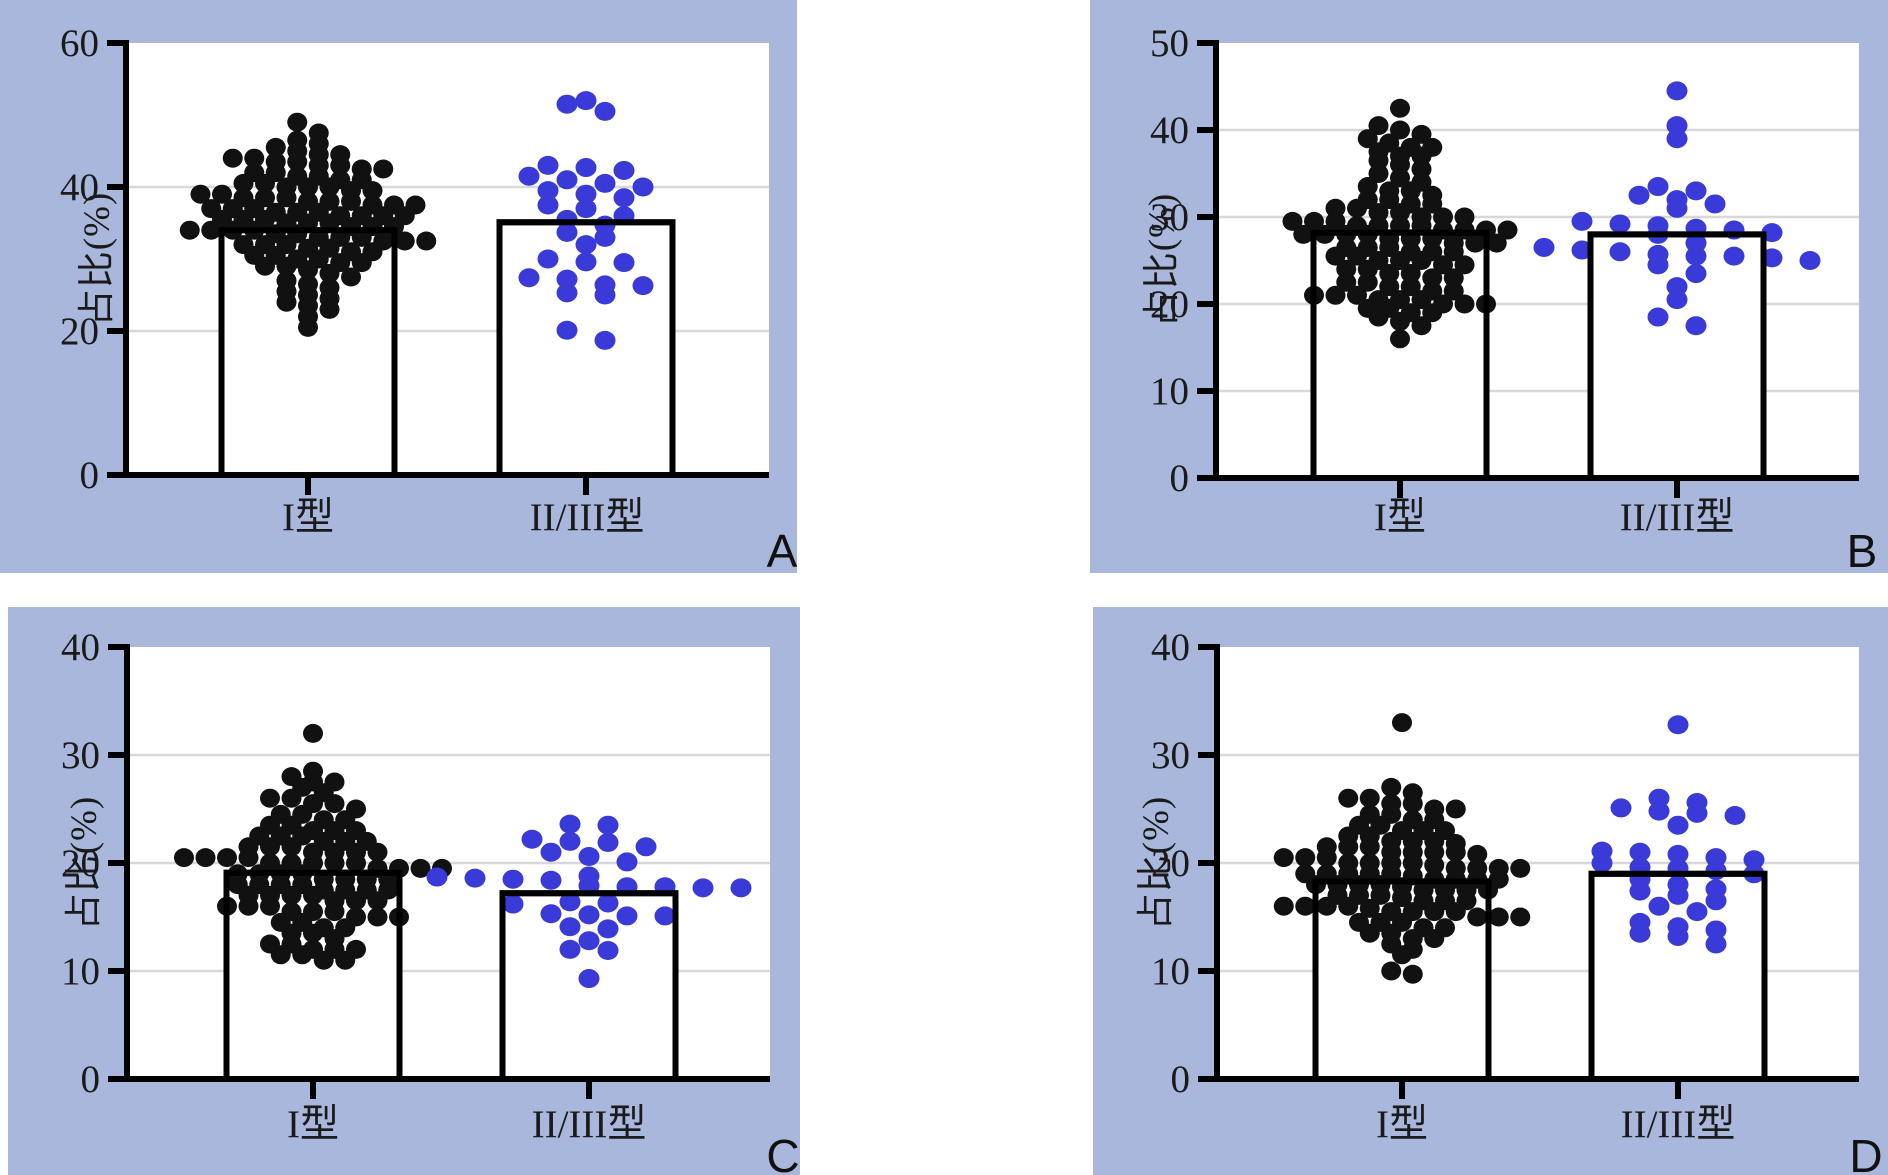 This screenshot has width=1888, height=1175. I want to click on x-tick-label-C-type23: II/III型, so click(589, 1124).